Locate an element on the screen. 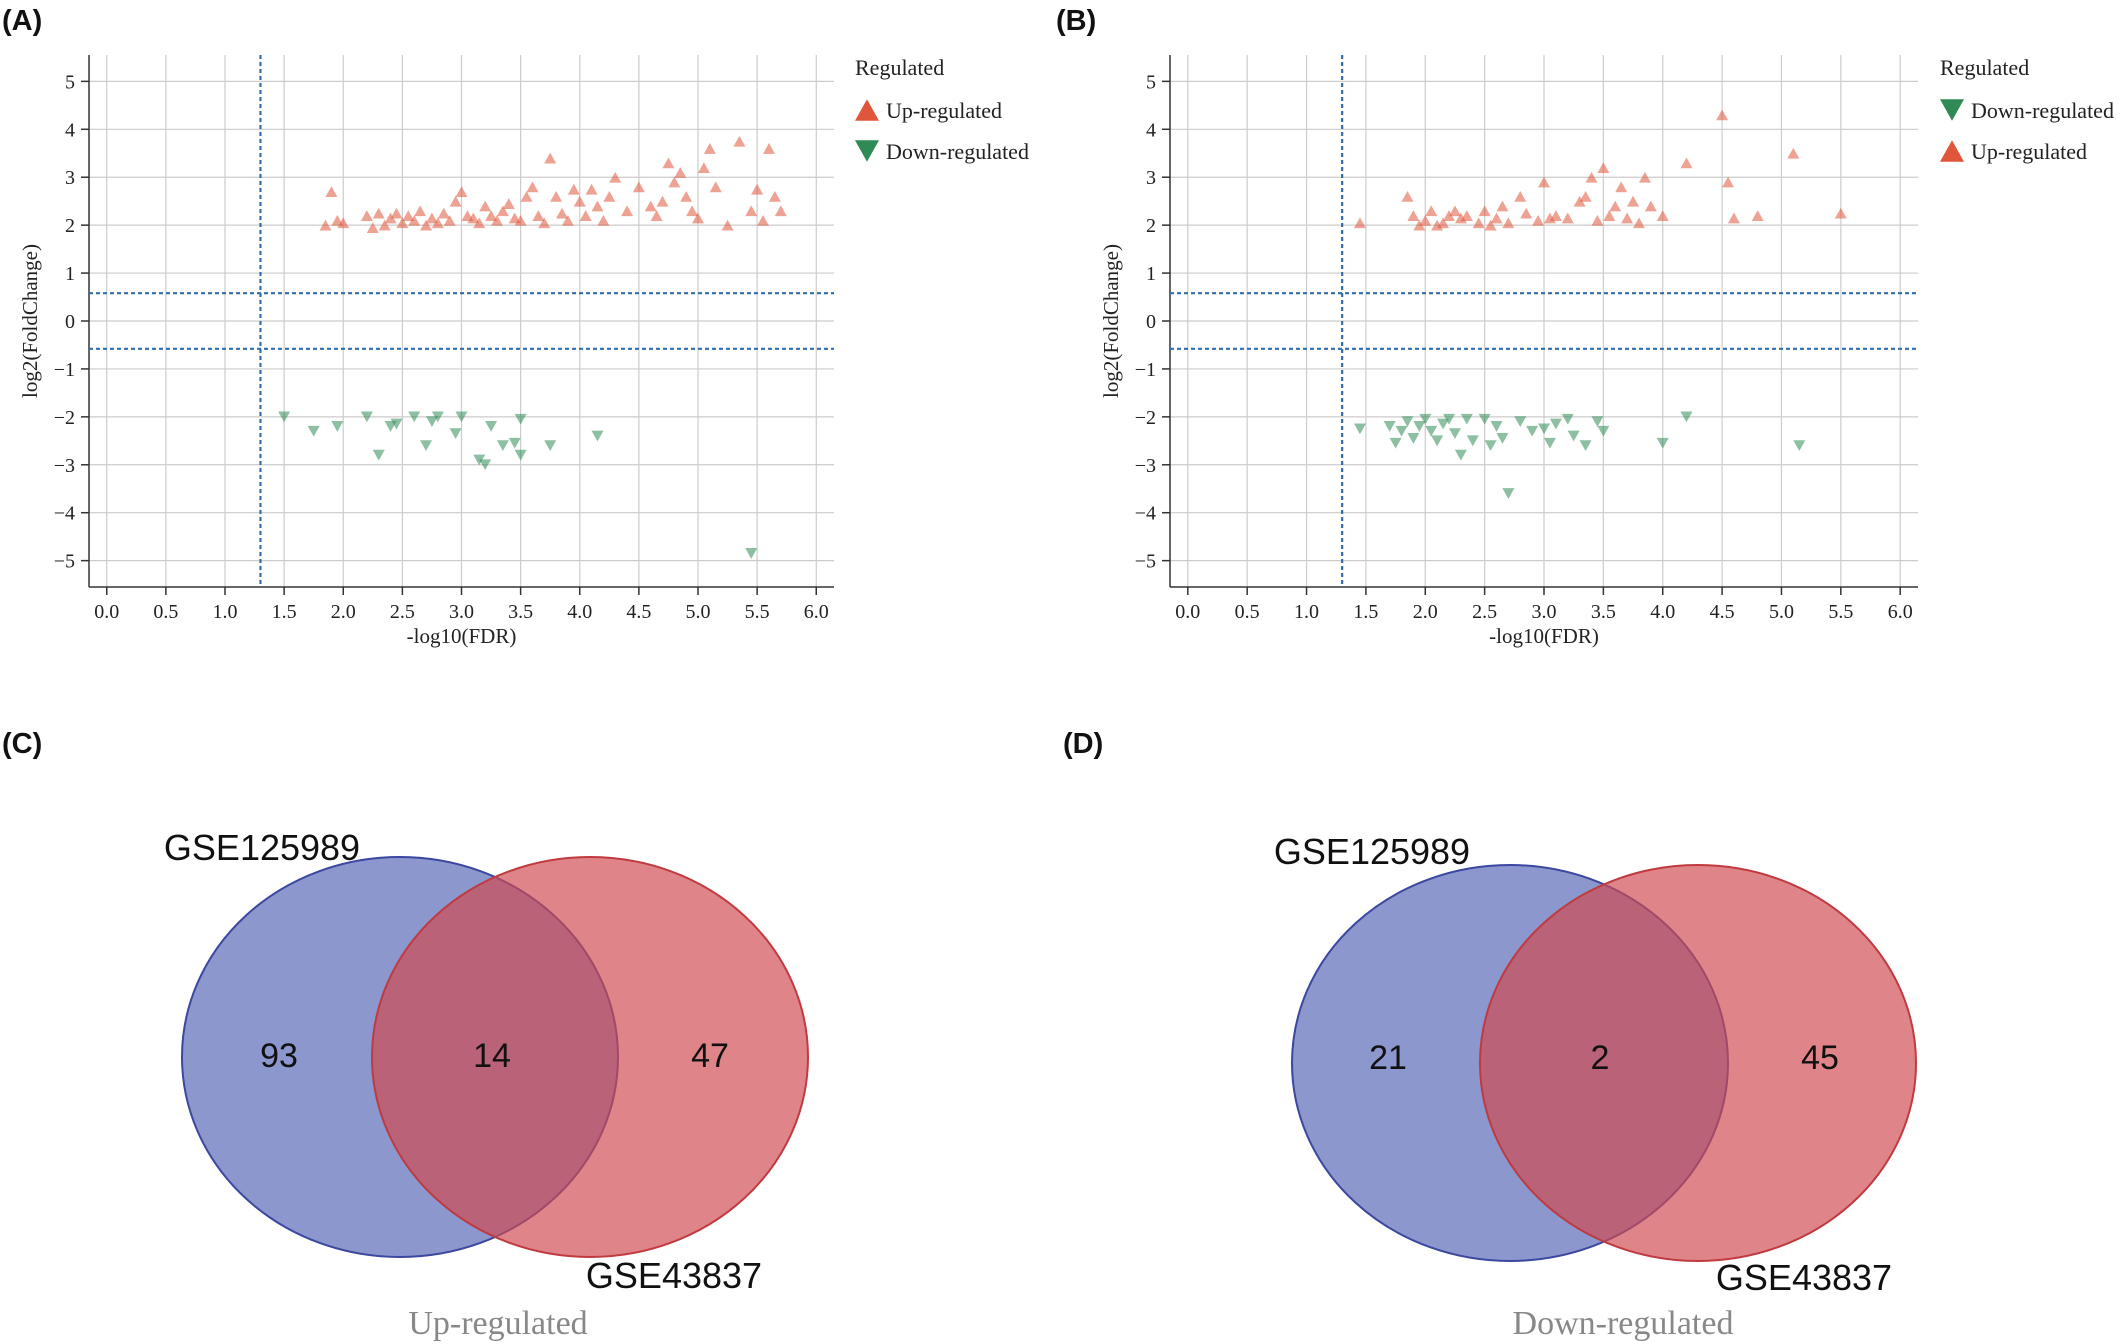  y-tick-label-b: 1 is located at coordinates (1151, 274).